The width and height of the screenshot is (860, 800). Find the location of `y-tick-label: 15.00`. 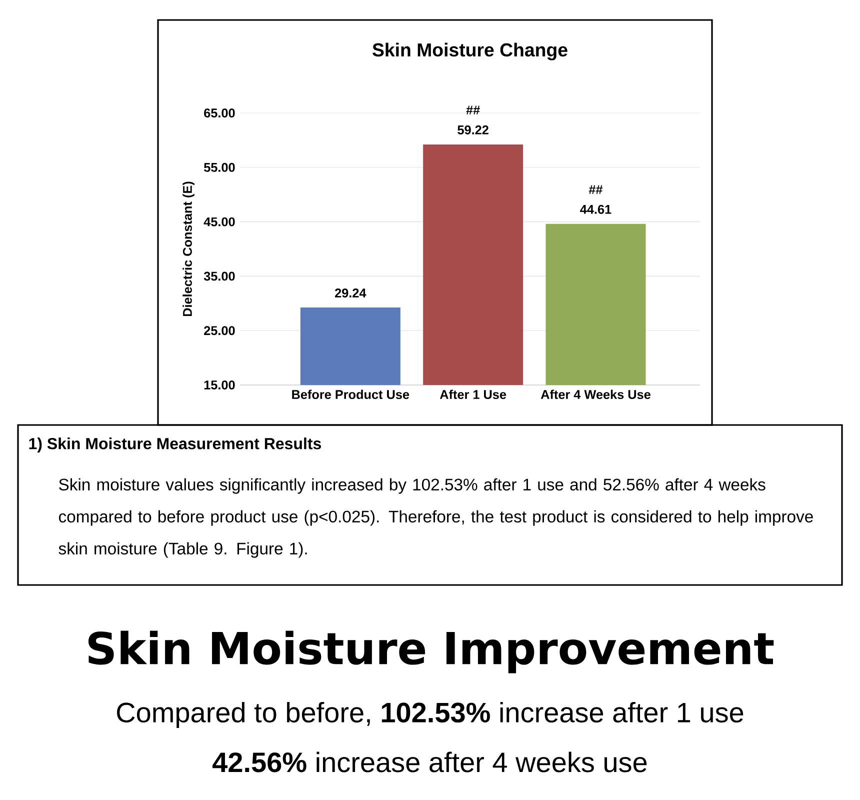

y-tick-label: 15.00 is located at coordinates (219, 385).